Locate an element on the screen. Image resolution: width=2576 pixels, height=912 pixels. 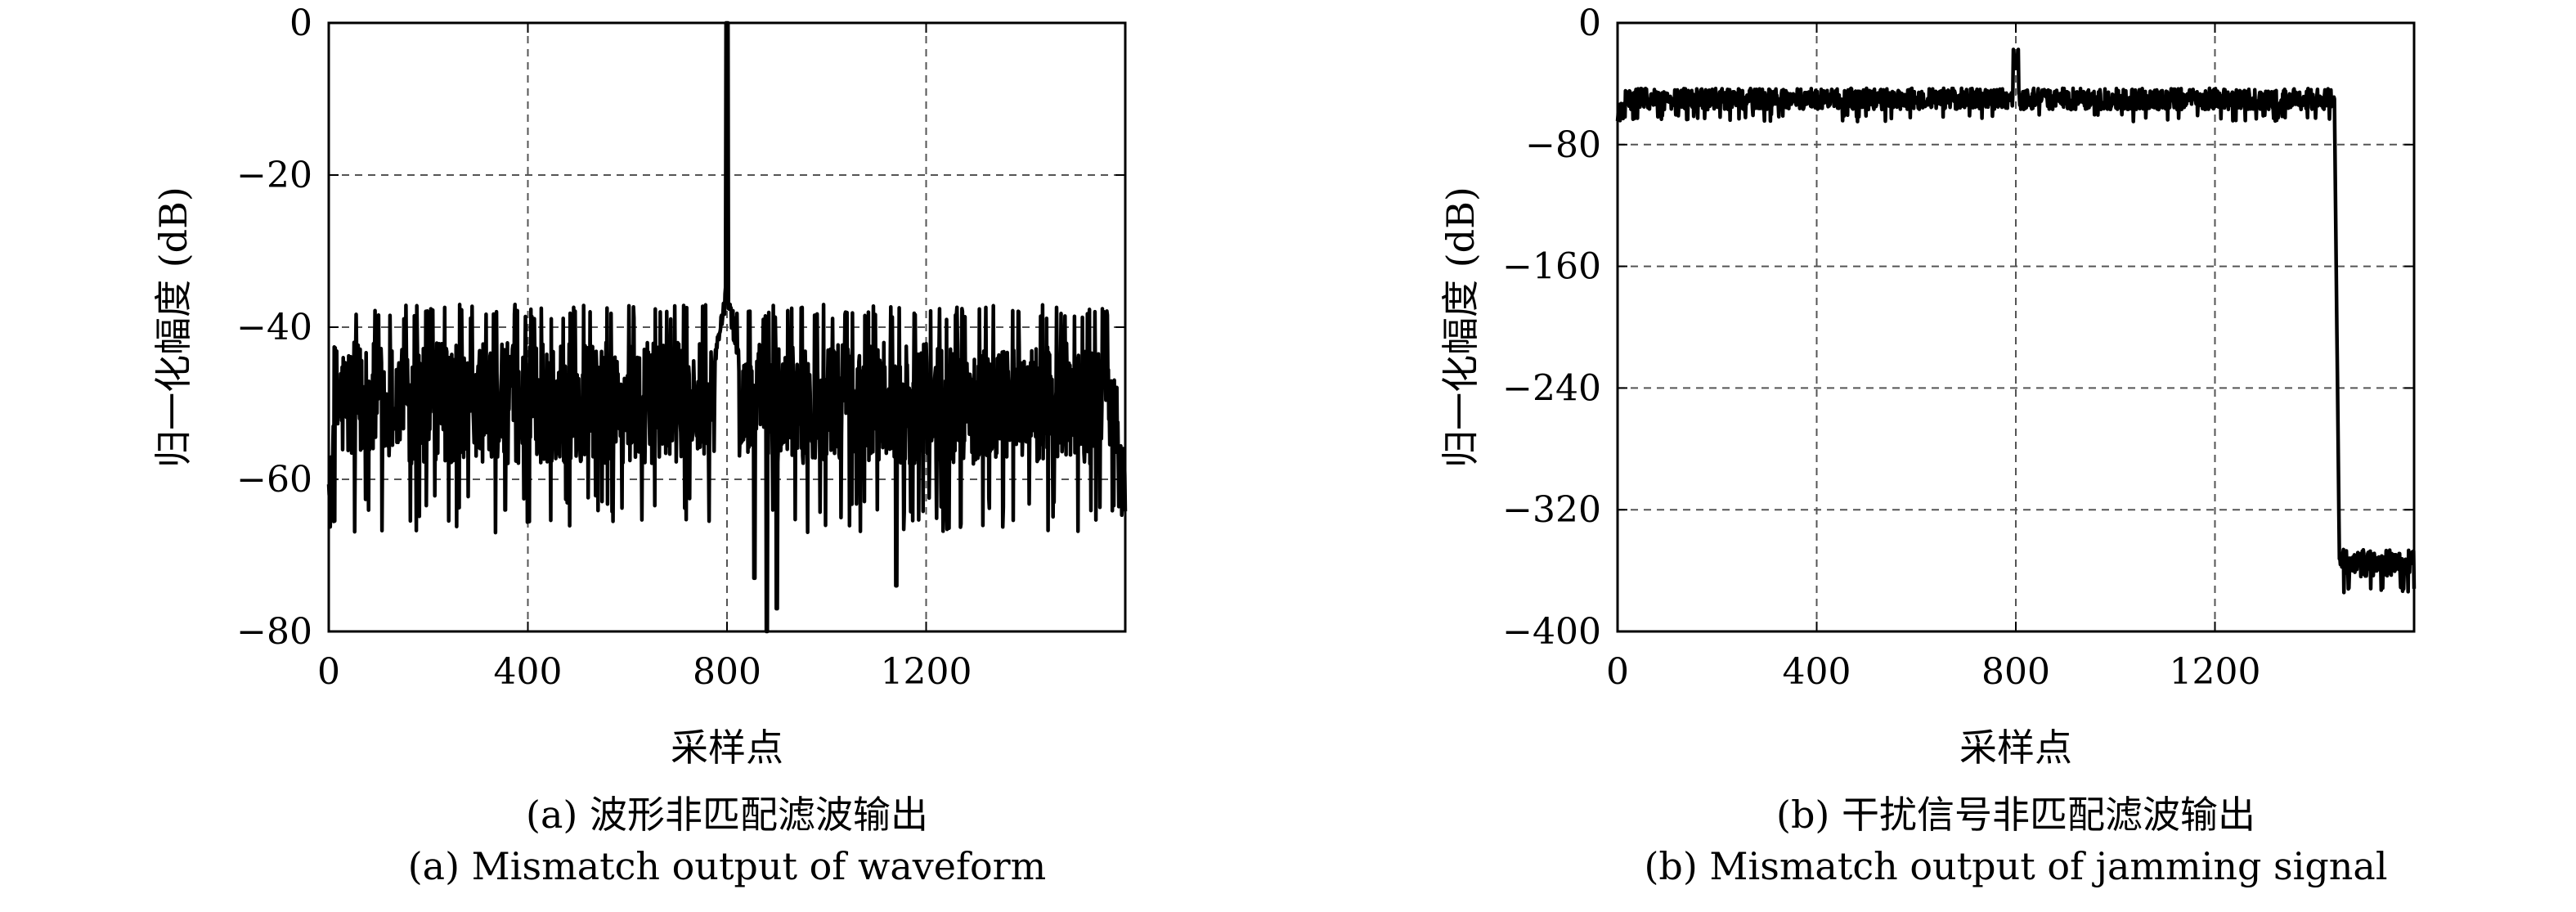
caption-en: (b) Mismatch output of jamming signal is located at coordinates (2015, 866).